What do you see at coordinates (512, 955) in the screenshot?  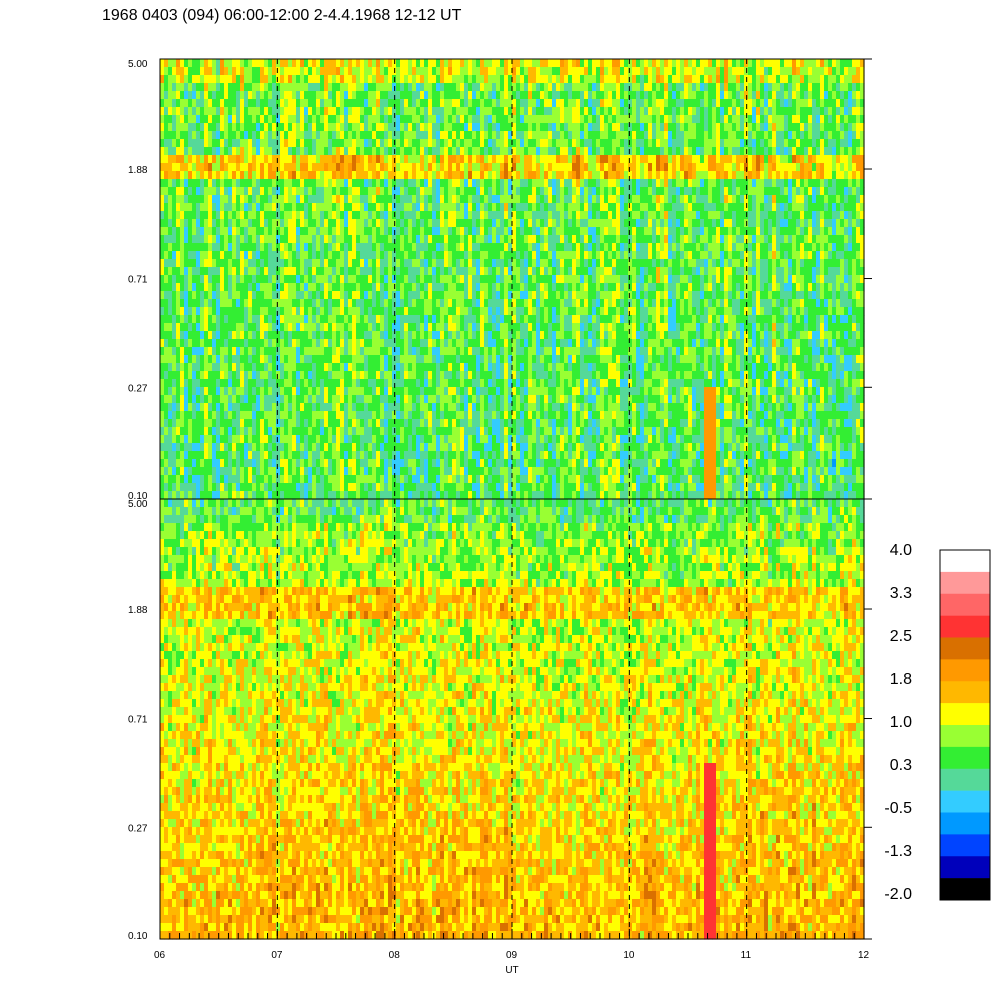 I see `x-tick-label: 09` at bounding box center [512, 955].